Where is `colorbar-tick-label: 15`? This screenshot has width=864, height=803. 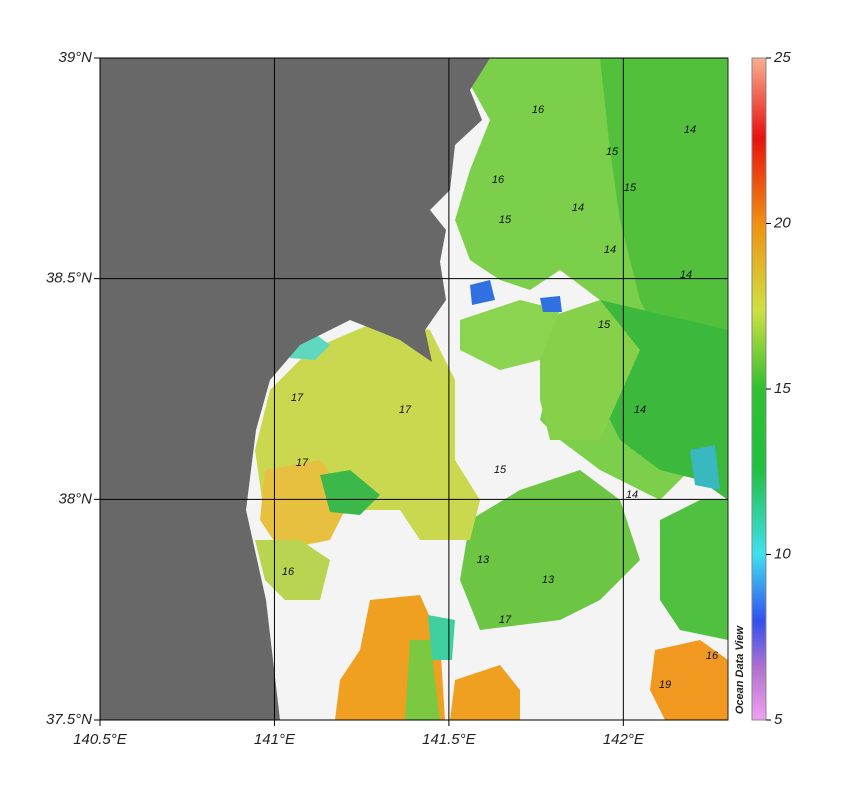
colorbar-tick-label: 15 is located at coordinates (782, 388).